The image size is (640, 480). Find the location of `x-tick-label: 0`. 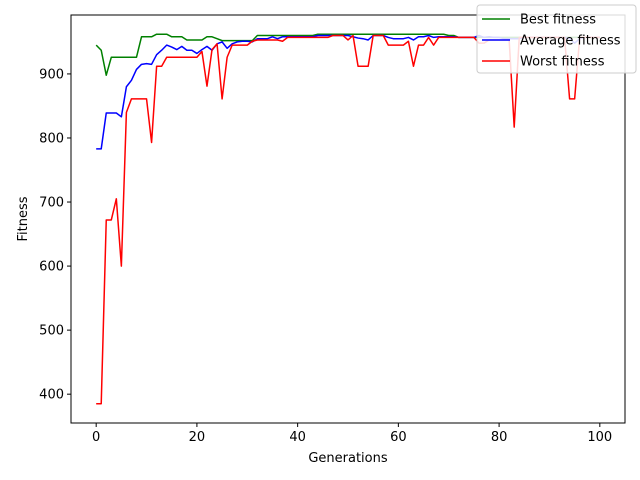

x-tick-label: 0 is located at coordinates (96, 437).